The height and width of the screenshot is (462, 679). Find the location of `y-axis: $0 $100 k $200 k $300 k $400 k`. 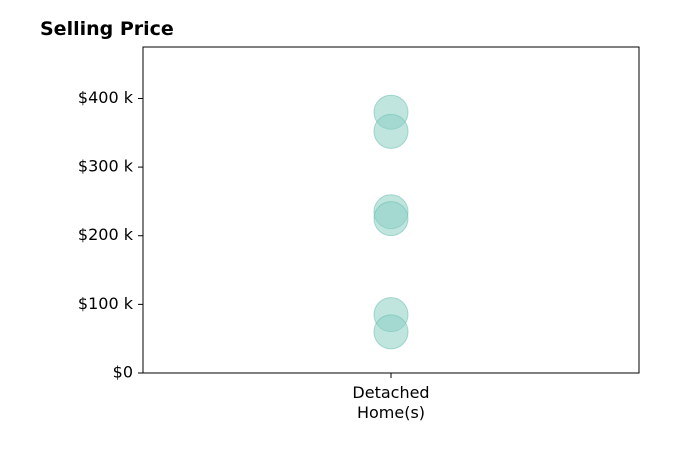

y-axis: $0 $100 k $200 k $300 k $400 k is located at coordinates (110, 235).